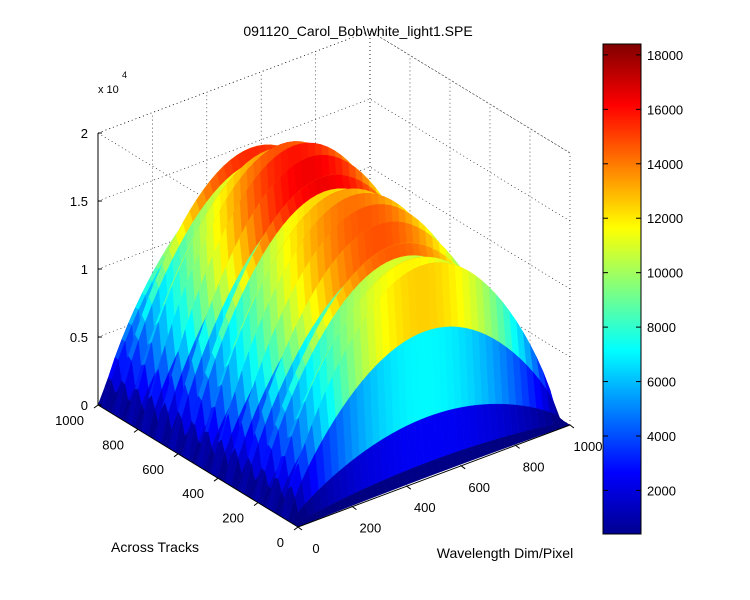 This screenshot has height=600, width=750. What do you see at coordinates (661, 490) in the screenshot?
I see `colorbar-tick-label: 2000` at bounding box center [661, 490].